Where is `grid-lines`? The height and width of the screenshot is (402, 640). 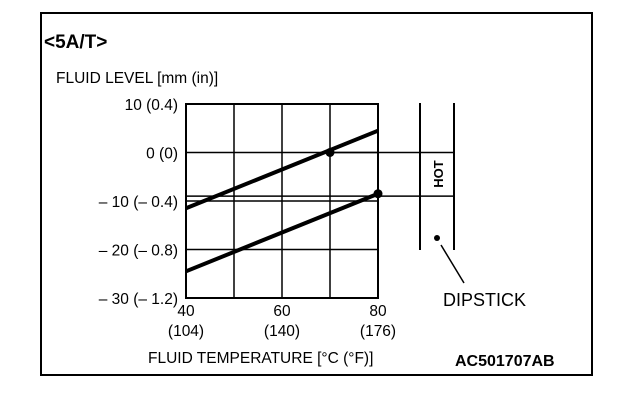 grid-lines is located at coordinates (282, 201).